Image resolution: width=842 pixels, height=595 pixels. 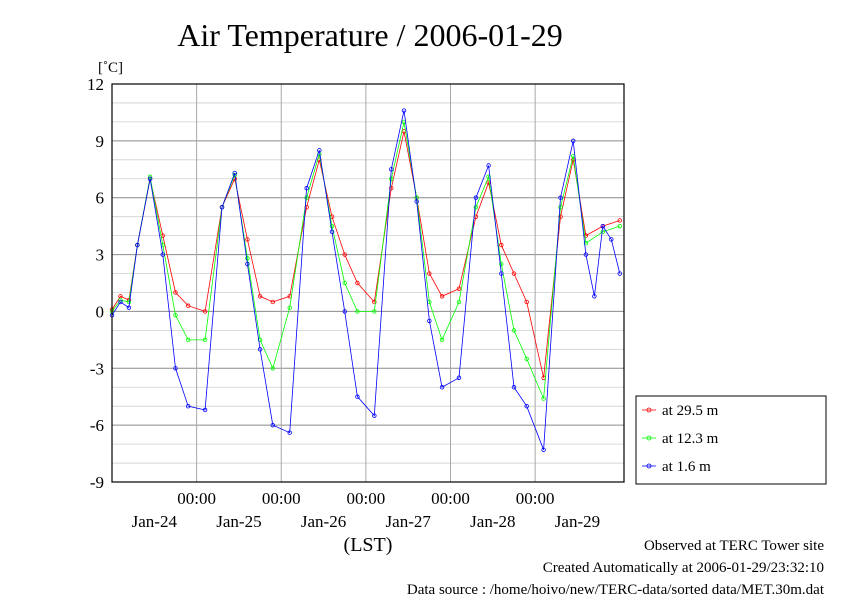 I want to click on x-axis-label: (LST), so click(x=368, y=545).